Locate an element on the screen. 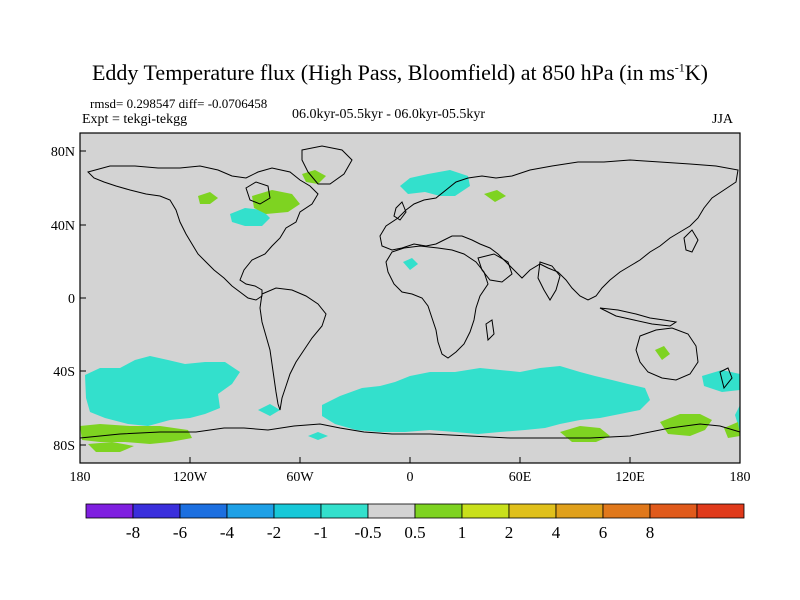 The width and height of the screenshot is (800, 600). japan-coast is located at coordinates (691, 241).